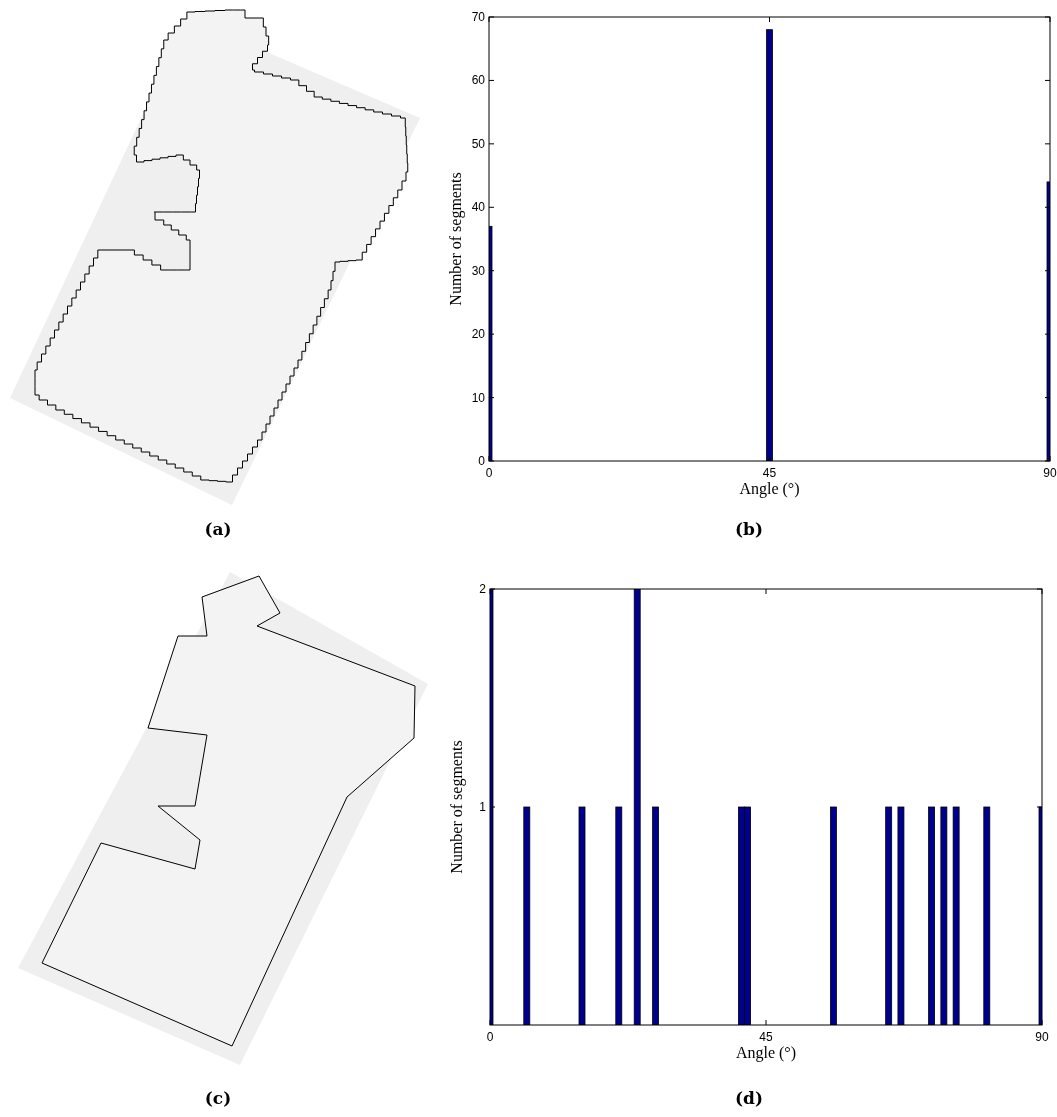  I want to click on text: (c), so click(218, 1098).